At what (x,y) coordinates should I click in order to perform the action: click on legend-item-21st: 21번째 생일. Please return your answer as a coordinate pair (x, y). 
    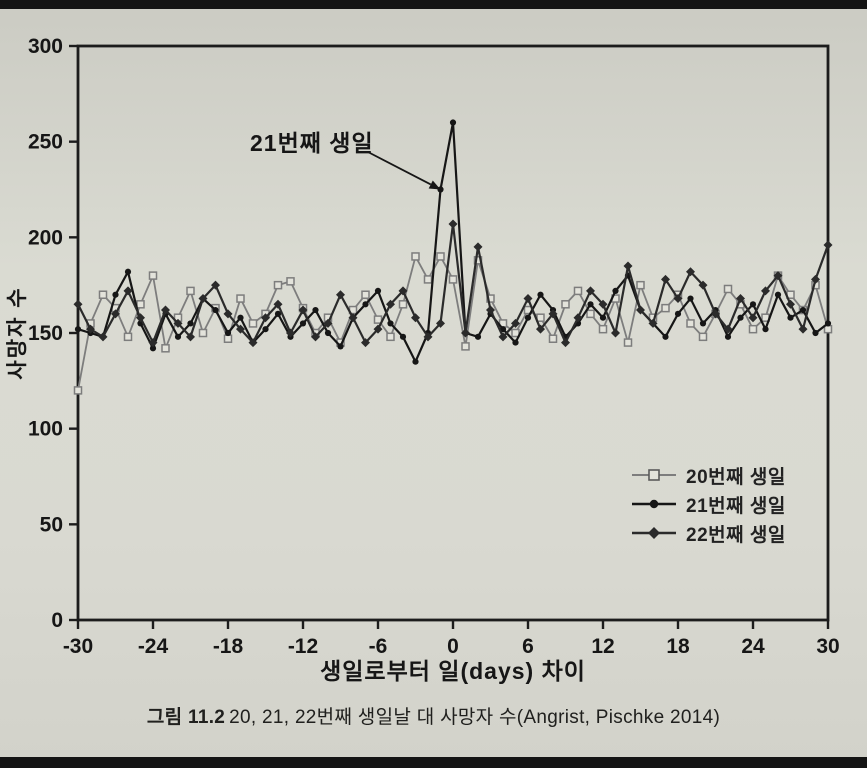
    Looking at the image, I should click on (708, 505).